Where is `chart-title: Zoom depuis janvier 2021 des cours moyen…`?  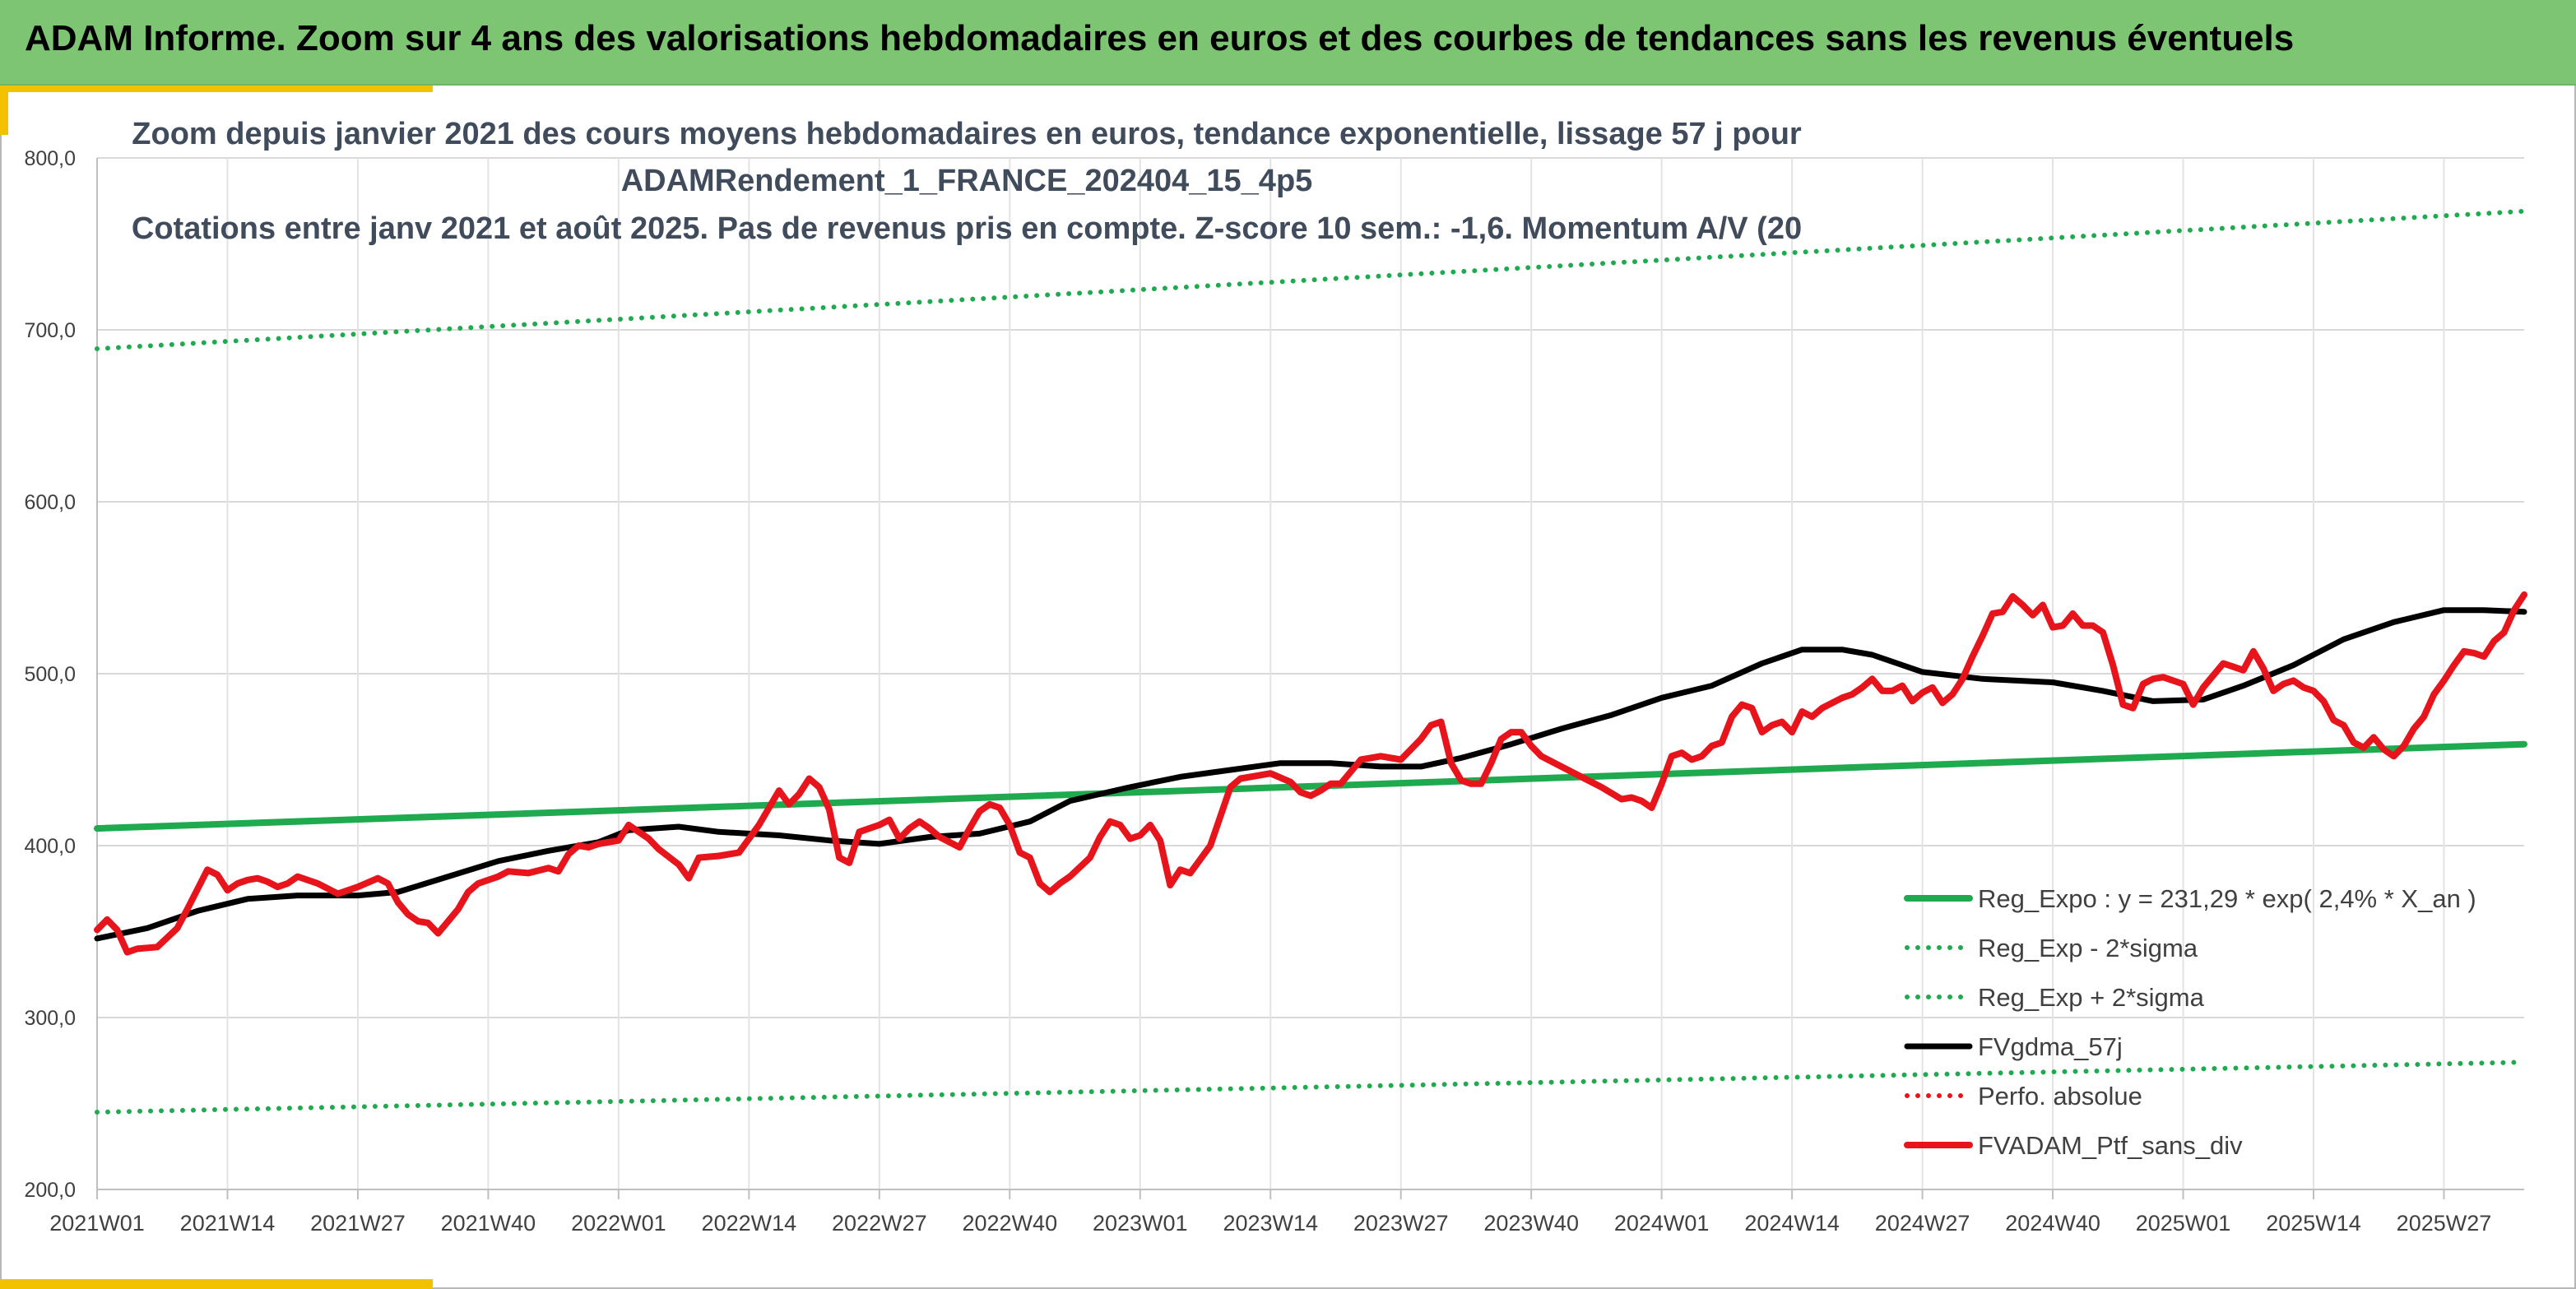 chart-title: Zoom depuis janvier 2021 des cours moyen… is located at coordinates (967, 181).